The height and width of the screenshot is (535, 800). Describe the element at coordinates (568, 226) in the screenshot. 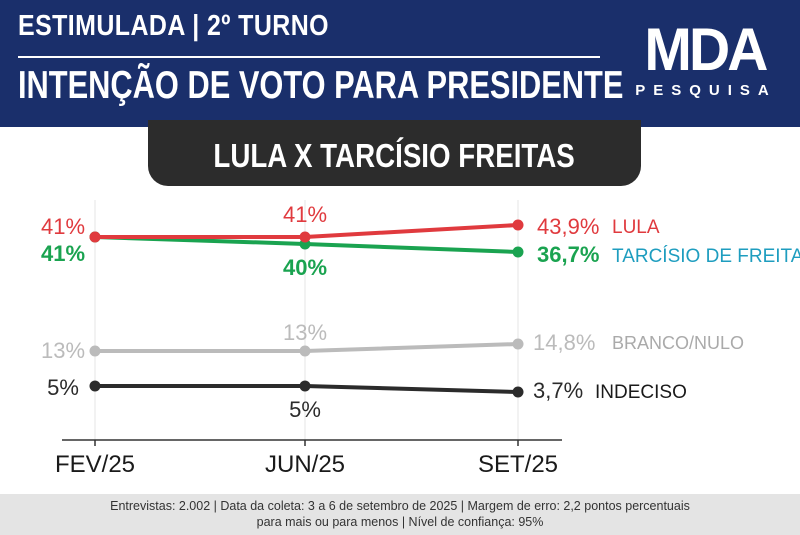

I see `data-label-0-2: 43,9%` at that location.